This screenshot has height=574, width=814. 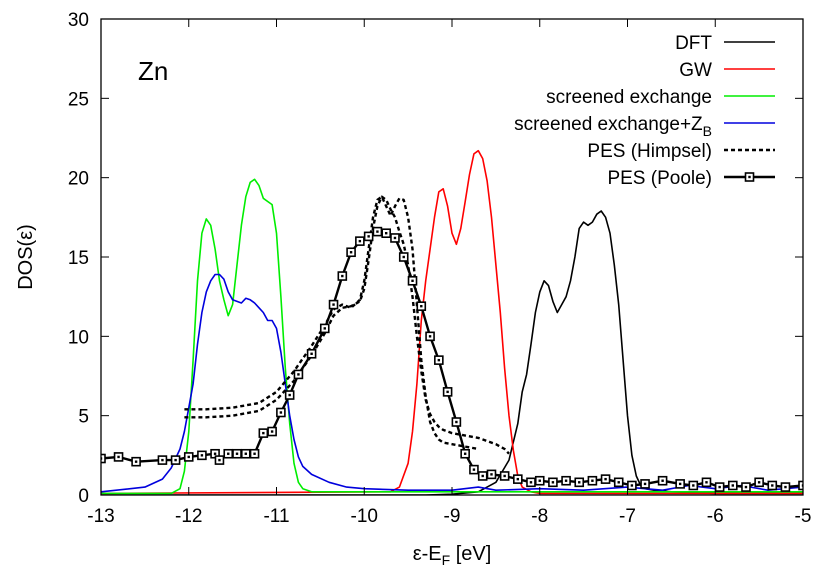 I want to click on legend-label: PES (Himpsel), so click(x=649, y=151).